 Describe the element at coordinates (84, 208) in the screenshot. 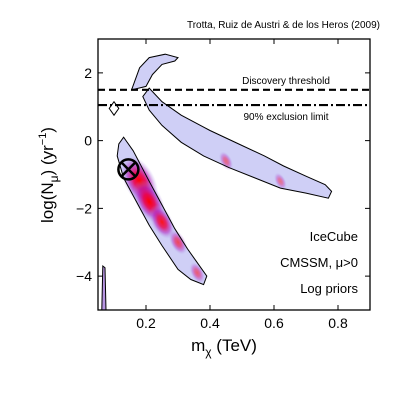

I see `y-tick-label: −2` at that location.